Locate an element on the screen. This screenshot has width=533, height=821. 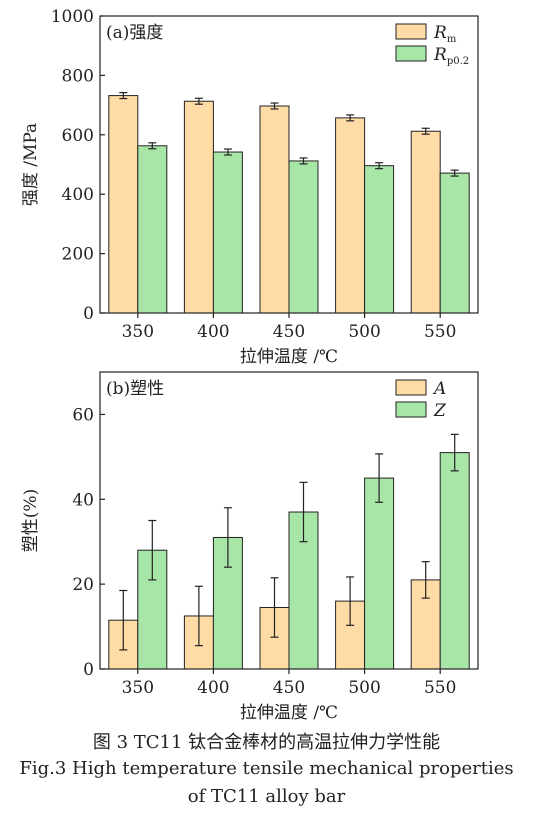
caption-chinese: 图 3 TC11 钛合金棒材的高温拉伸力学性能 is located at coordinates (266, 742).